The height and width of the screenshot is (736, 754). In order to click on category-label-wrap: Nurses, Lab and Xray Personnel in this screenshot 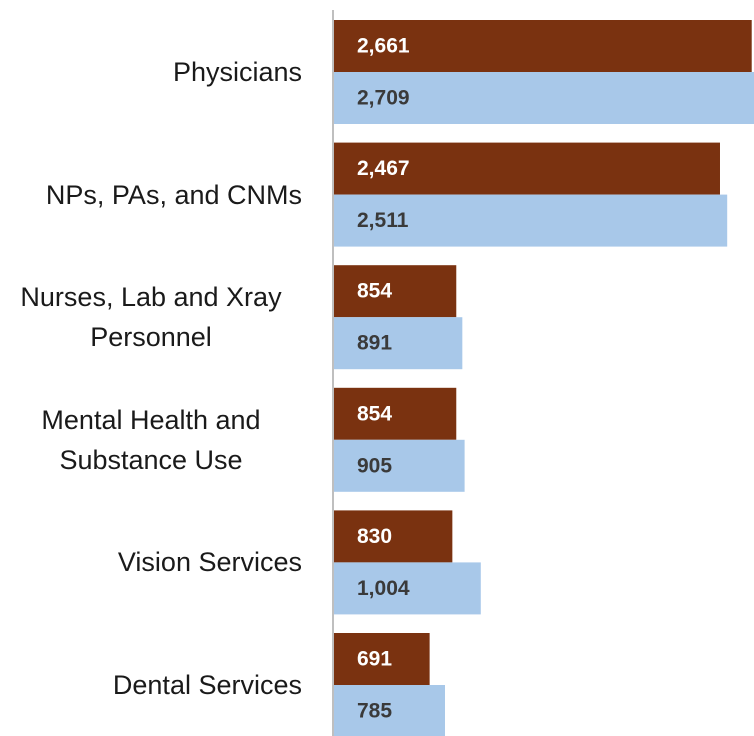, I will do `click(151, 317)`.